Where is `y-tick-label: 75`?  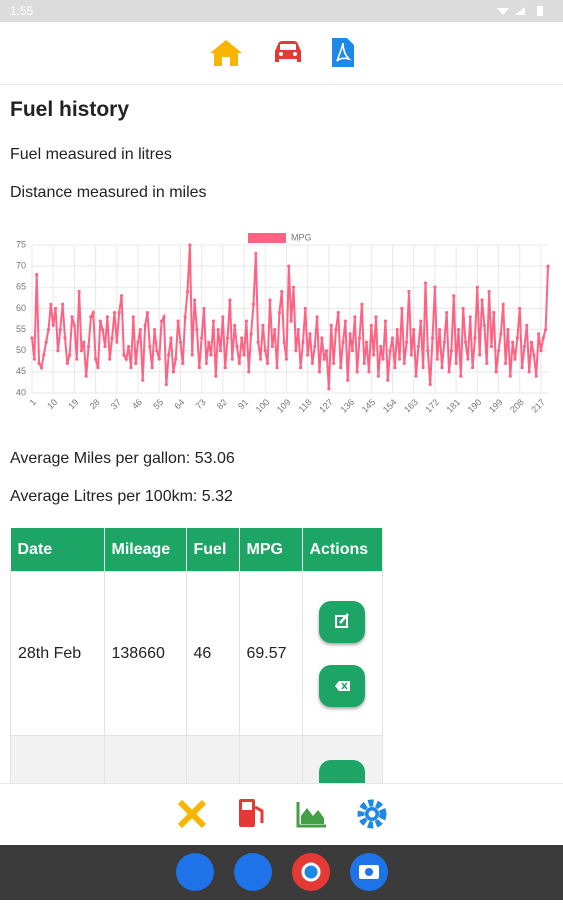 y-tick-label: 75 is located at coordinates (21, 244).